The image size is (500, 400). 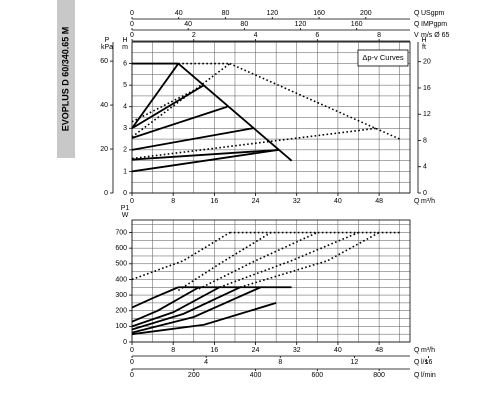 I want to click on y-tick-label: 500, so click(x=121, y=264).